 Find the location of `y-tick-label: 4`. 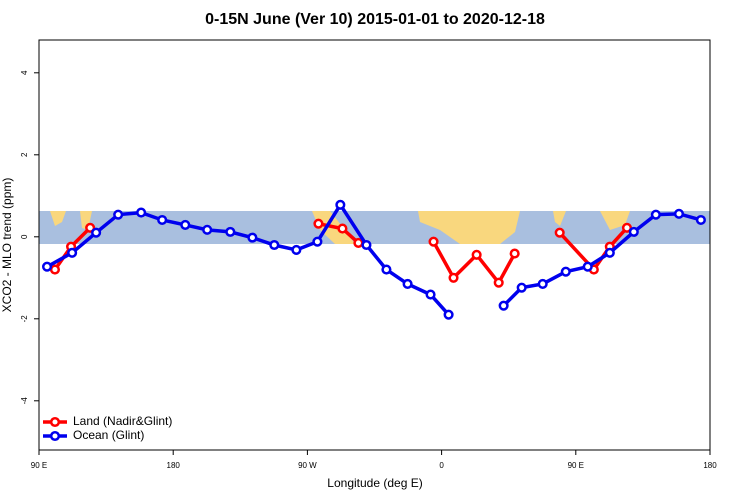

y-tick-label: 4 is located at coordinates (24, 72).